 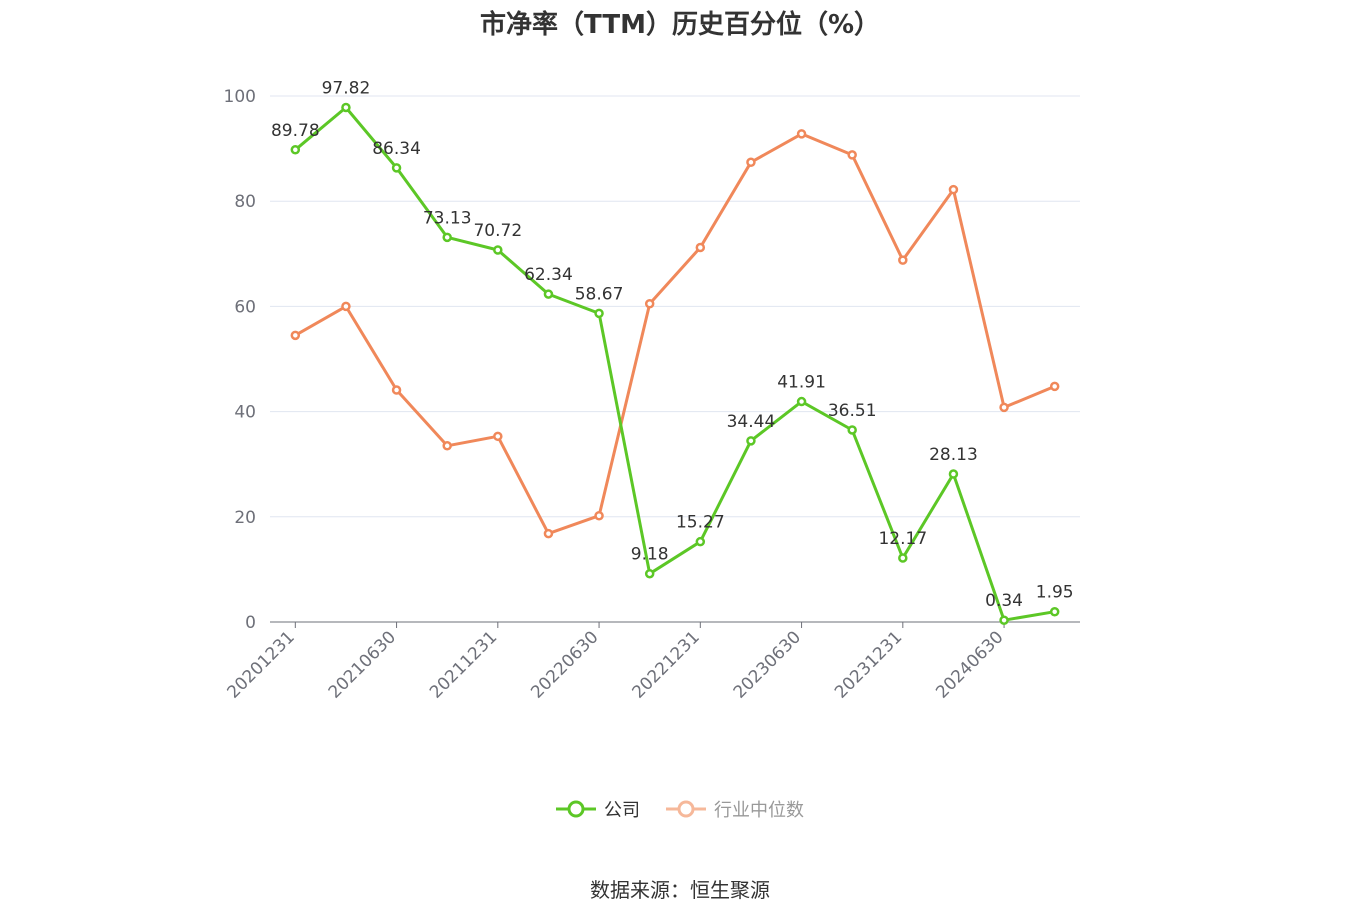 I want to click on y-tick-label: 20, so click(x=245, y=518).